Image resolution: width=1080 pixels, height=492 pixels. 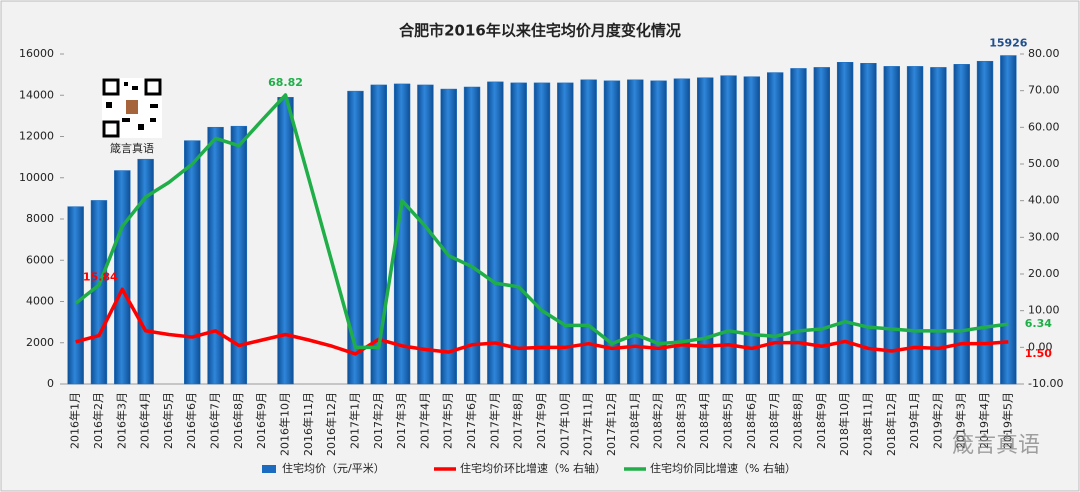 What do you see at coordinates (751, 420) in the screenshot?
I see `x-tick-label: 2018年6月` at bounding box center [751, 420].